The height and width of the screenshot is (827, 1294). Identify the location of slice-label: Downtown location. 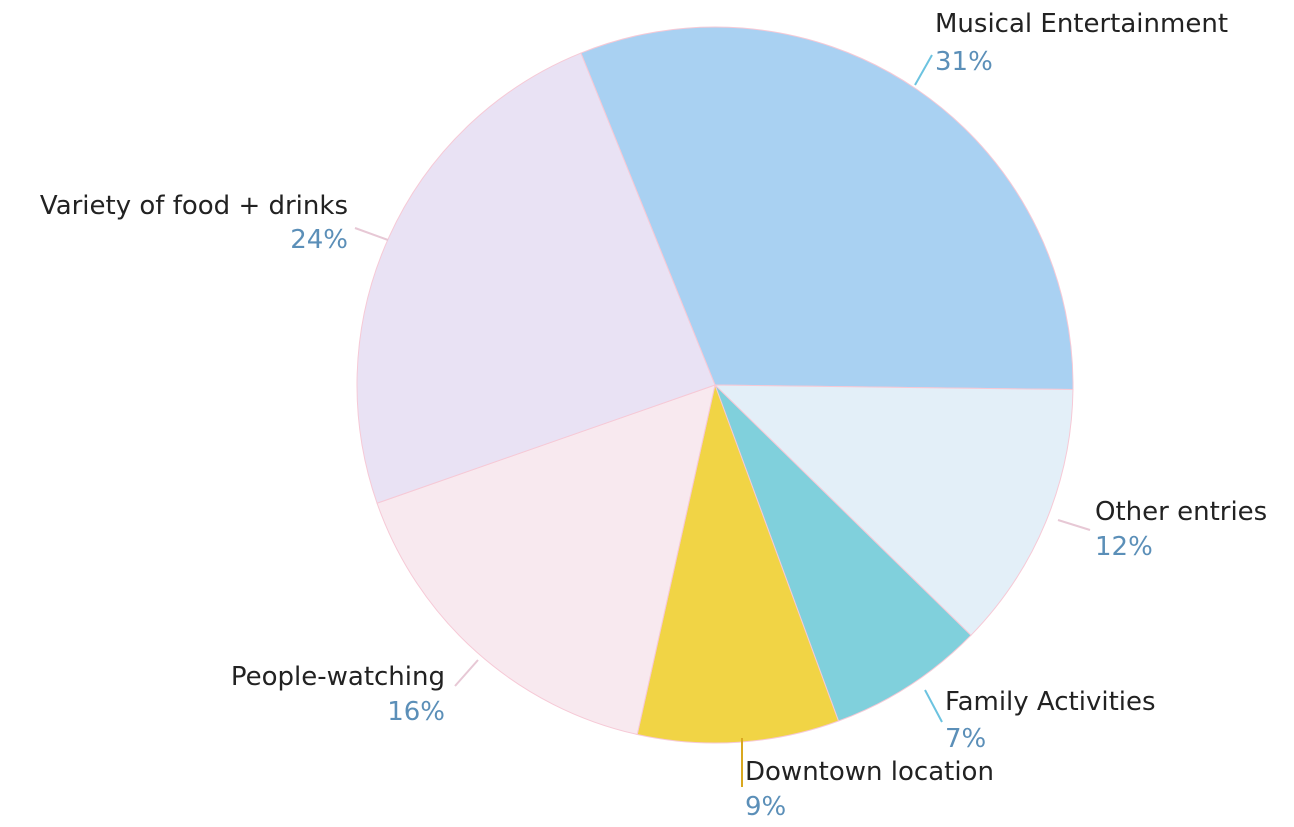
(869, 772).